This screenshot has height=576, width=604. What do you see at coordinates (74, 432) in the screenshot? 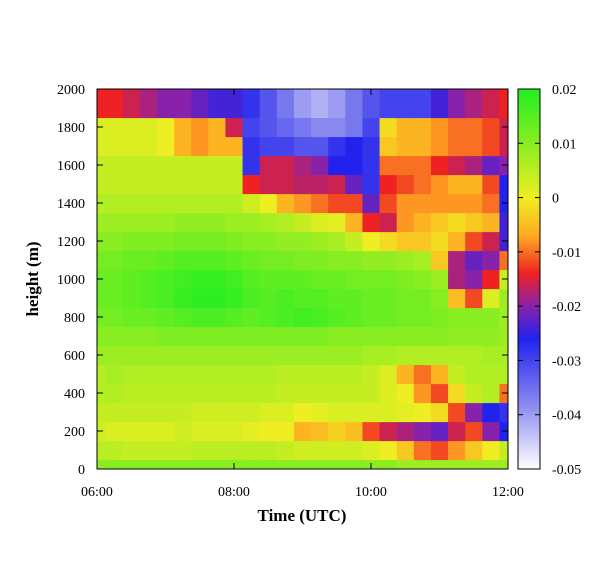
I see `y-tick-label: 200` at bounding box center [74, 432].